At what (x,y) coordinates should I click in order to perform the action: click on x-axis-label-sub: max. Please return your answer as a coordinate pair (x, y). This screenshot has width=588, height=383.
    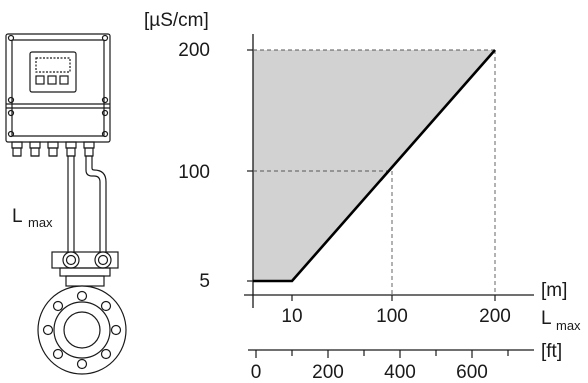
    Looking at the image, I should click on (568, 325).